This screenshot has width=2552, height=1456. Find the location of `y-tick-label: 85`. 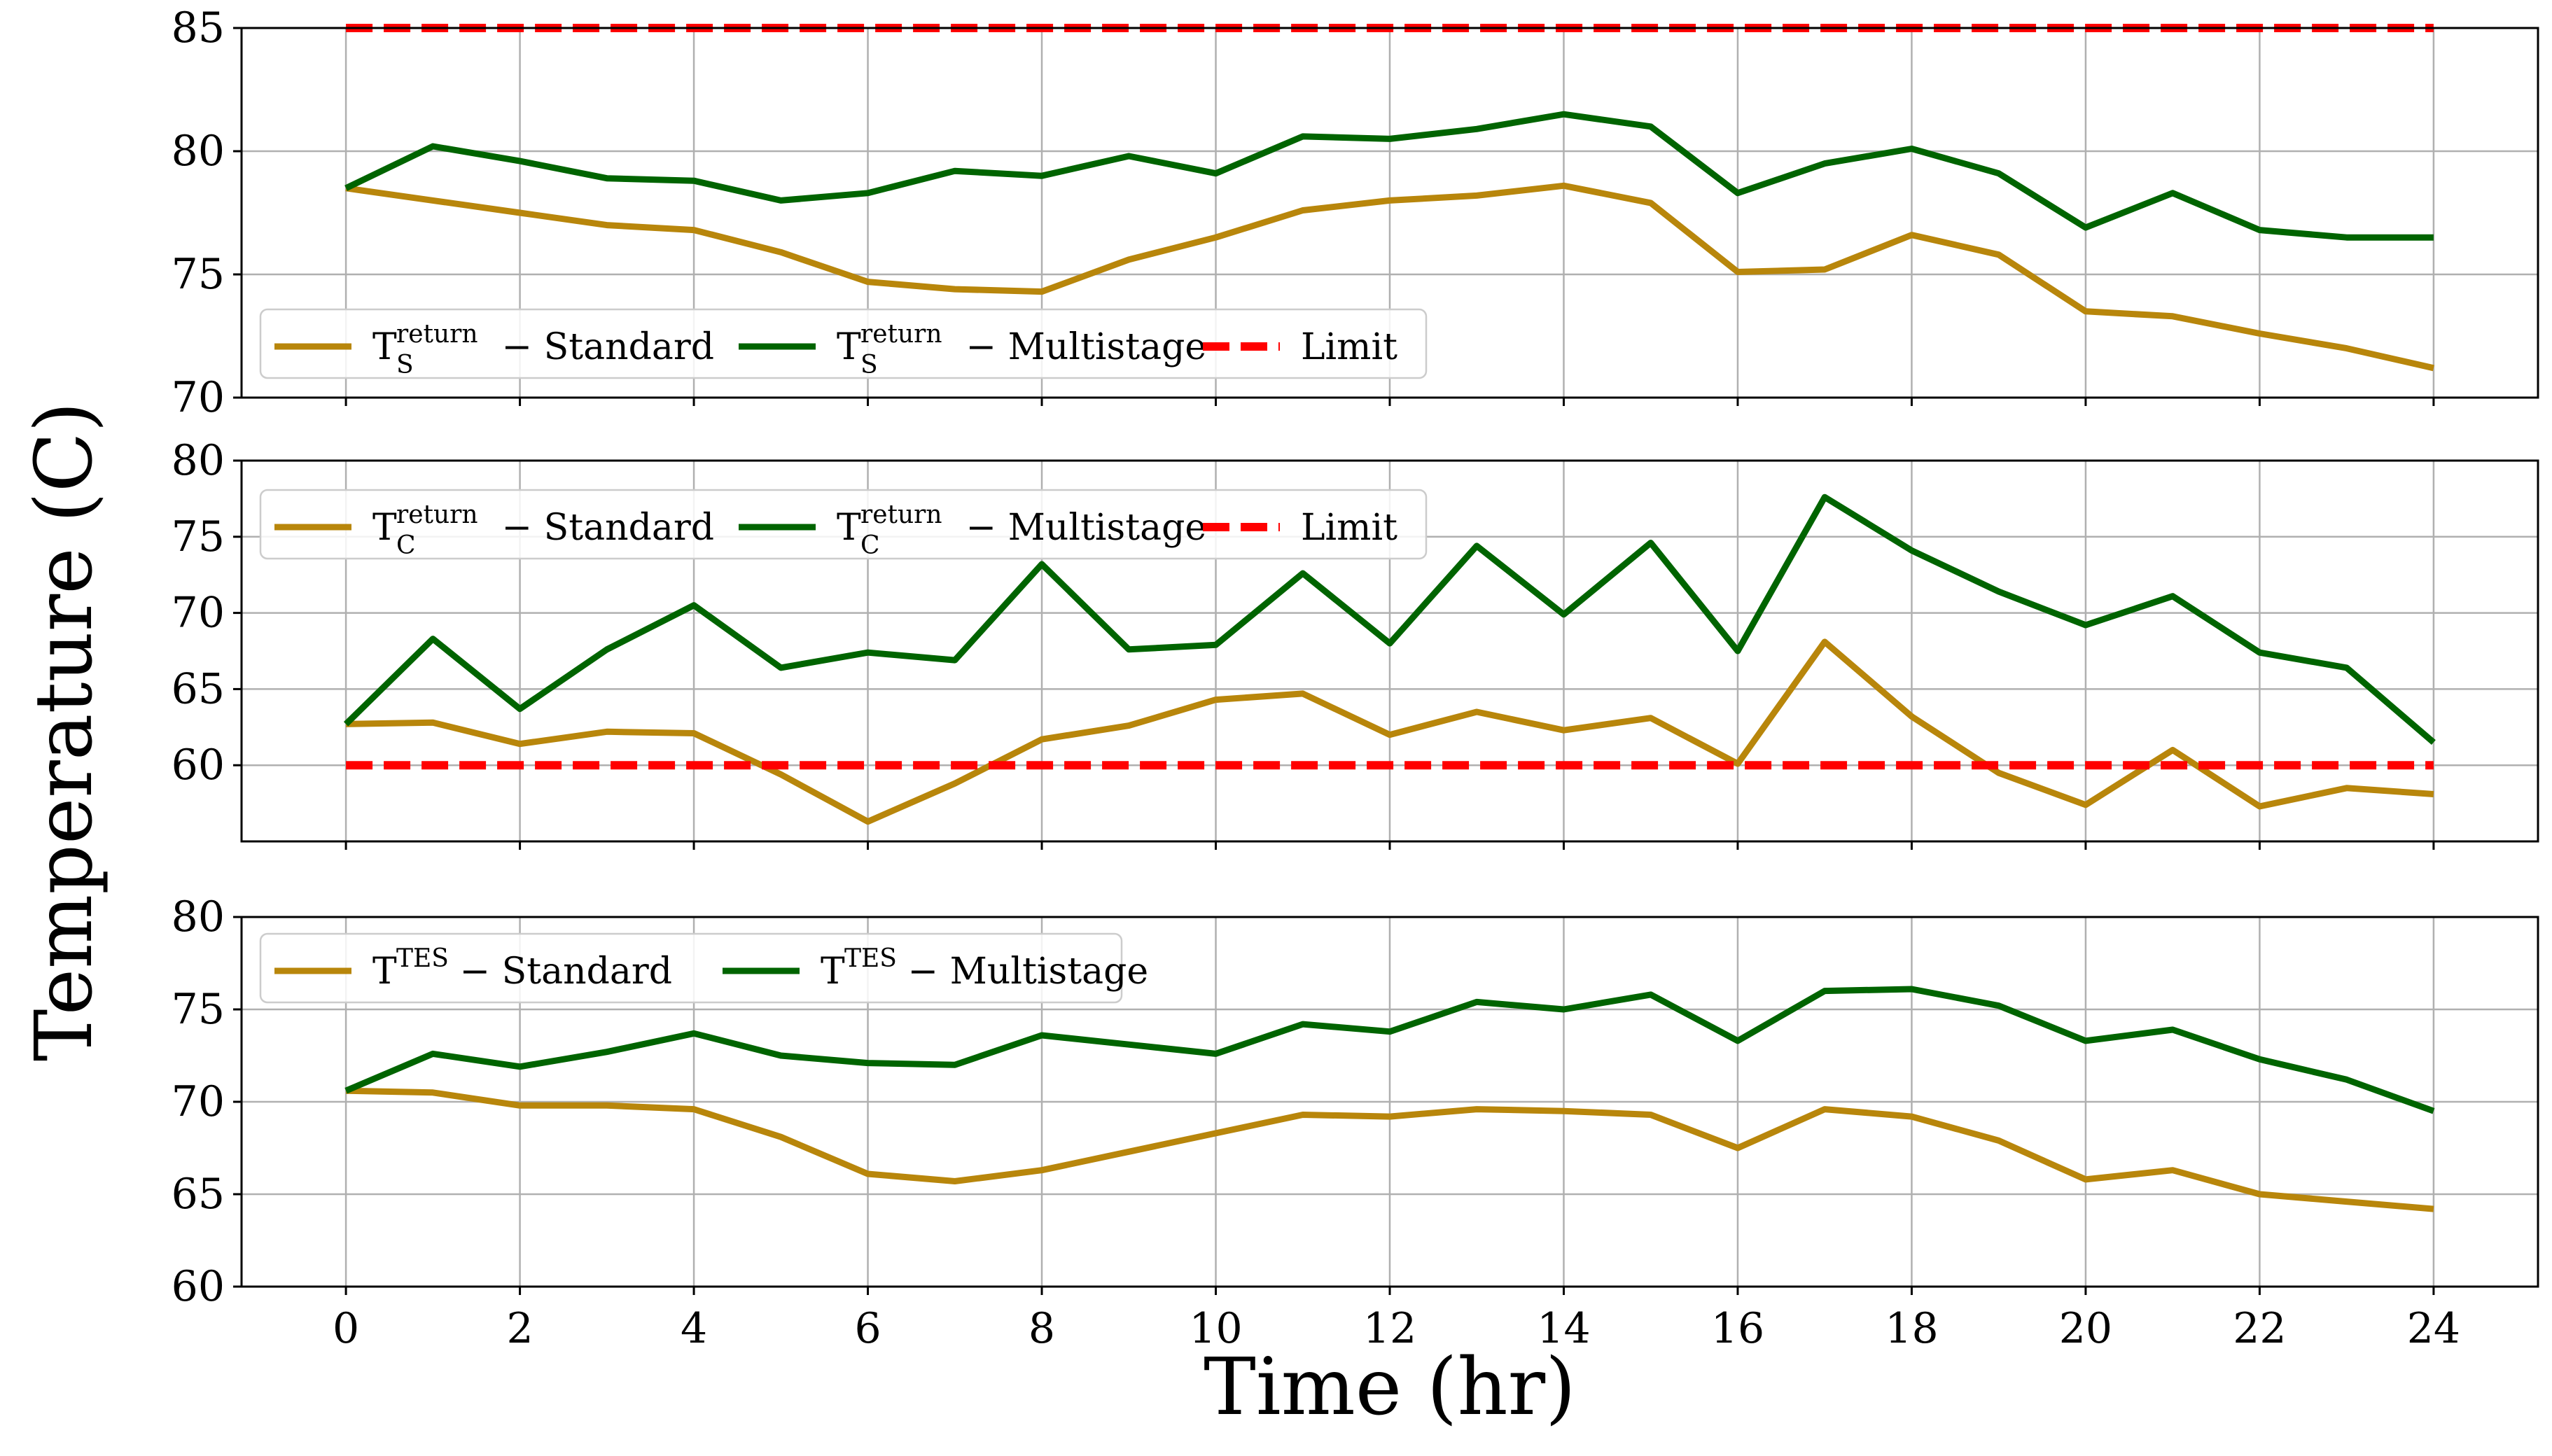

y-tick-label: 85 is located at coordinates (198, 28).